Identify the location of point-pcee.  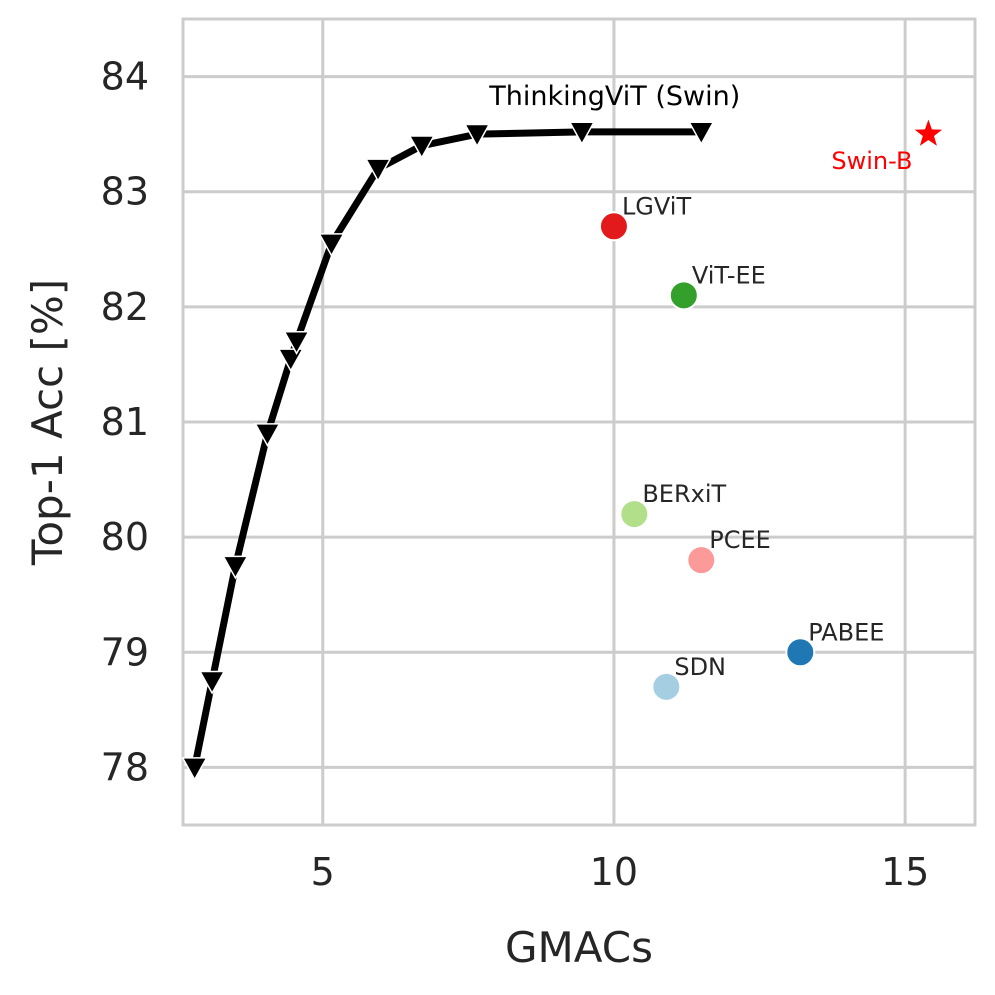
(701, 560).